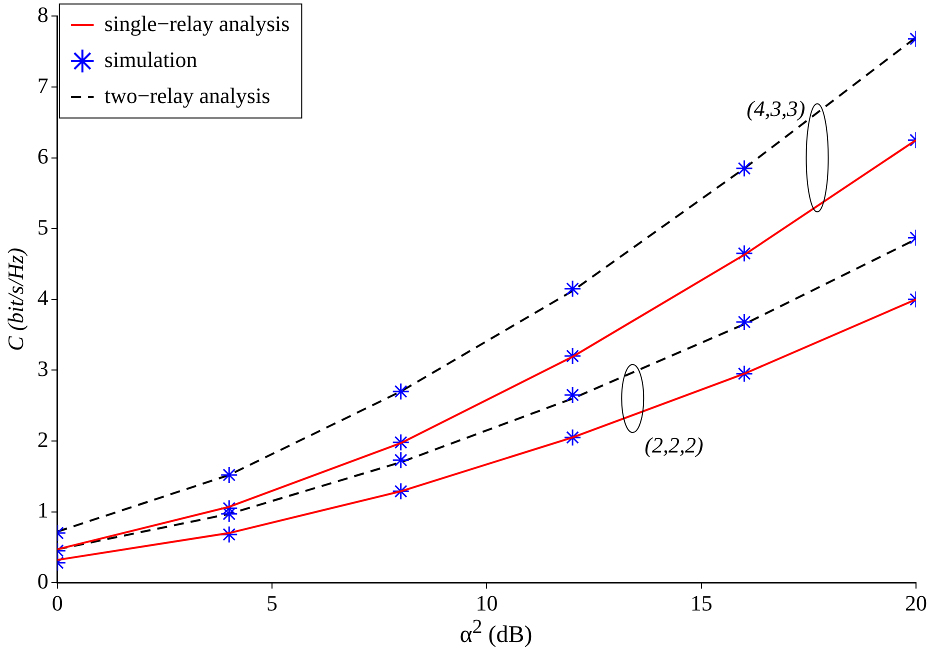 The width and height of the screenshot is (930, 667). I want to click on x-tick-label: 15, so click(701, 603).